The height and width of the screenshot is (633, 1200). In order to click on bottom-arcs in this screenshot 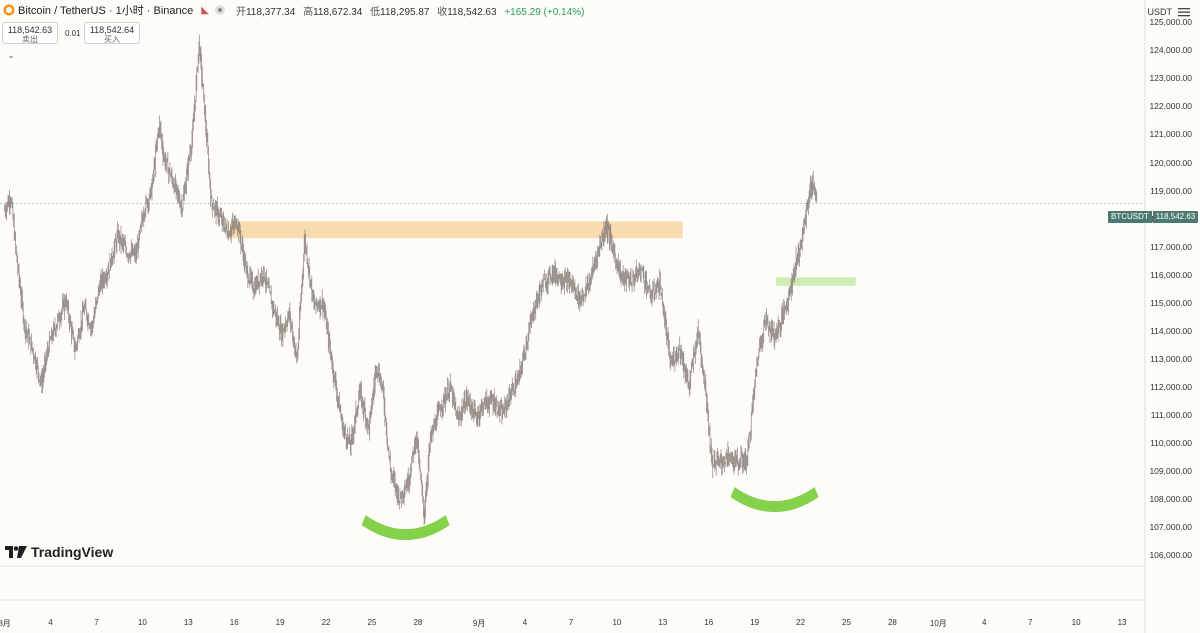, I will do `click(590, 514)`.